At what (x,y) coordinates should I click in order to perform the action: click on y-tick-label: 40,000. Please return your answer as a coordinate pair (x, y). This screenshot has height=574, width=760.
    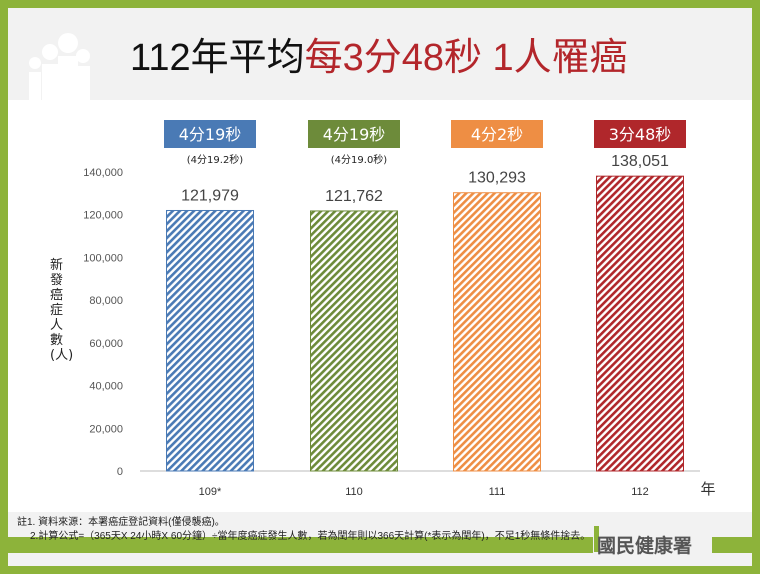
    Looking at the image, I should click on (106, 387).